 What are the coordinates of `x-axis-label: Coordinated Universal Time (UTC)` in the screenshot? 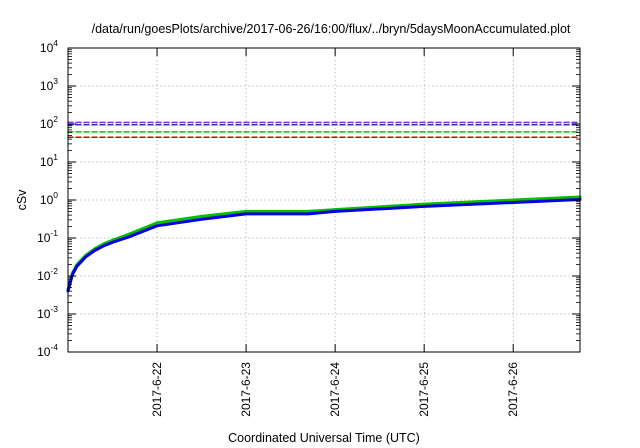 It's located at (324, 438).